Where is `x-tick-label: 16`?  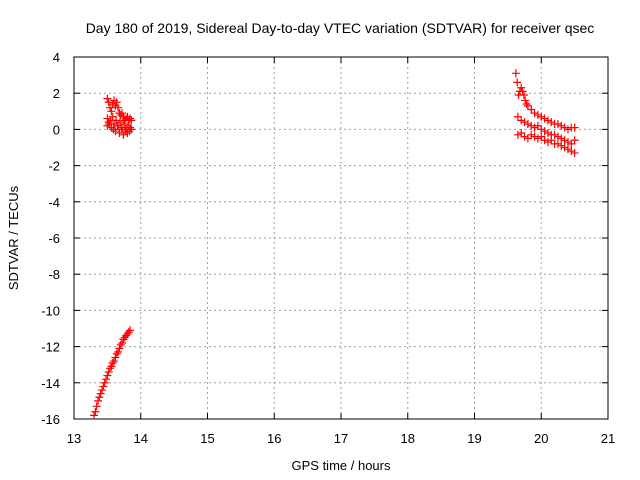 x-tick-label: 16 is located at coordinates (274, 438).